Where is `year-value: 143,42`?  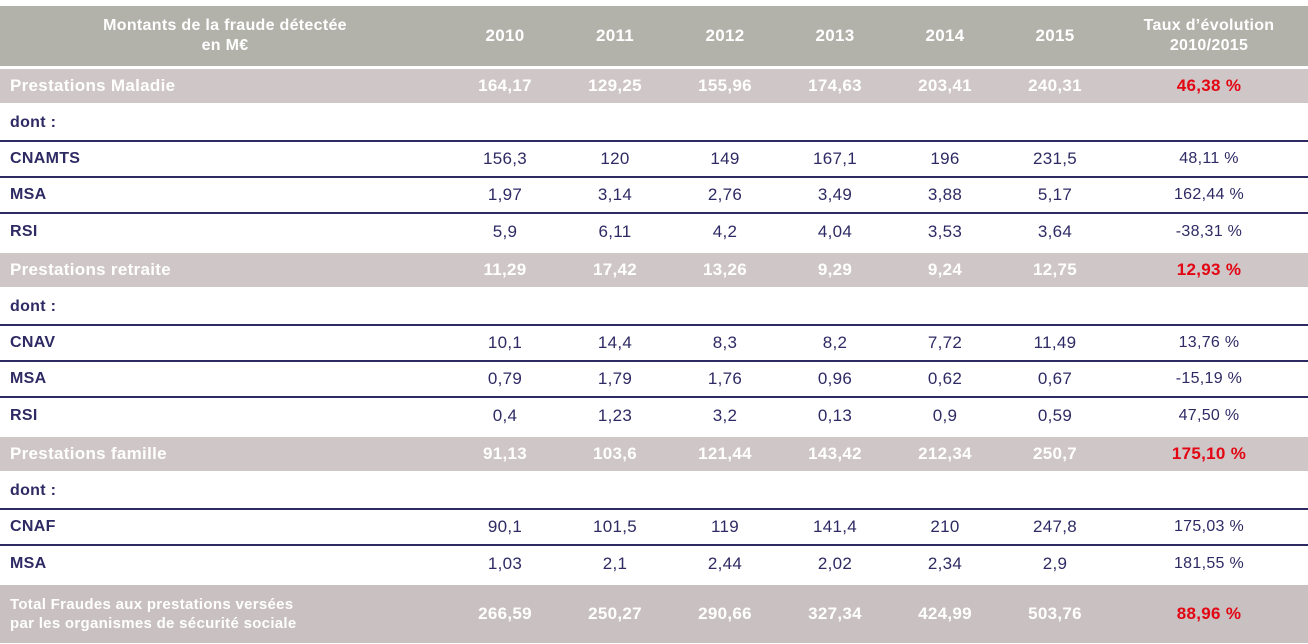 year-value: 143,42 is located at coordinates (835, 453).